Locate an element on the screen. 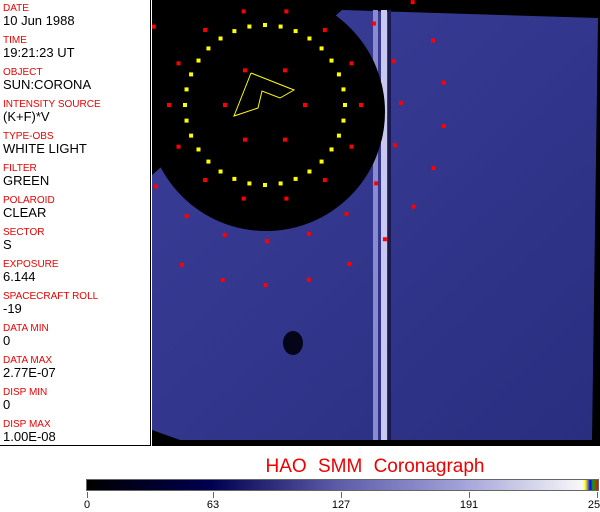 The height and width of the screenshot is (512, 600). field-value: 19:21:23 UT is located at coordinates (39, 52).